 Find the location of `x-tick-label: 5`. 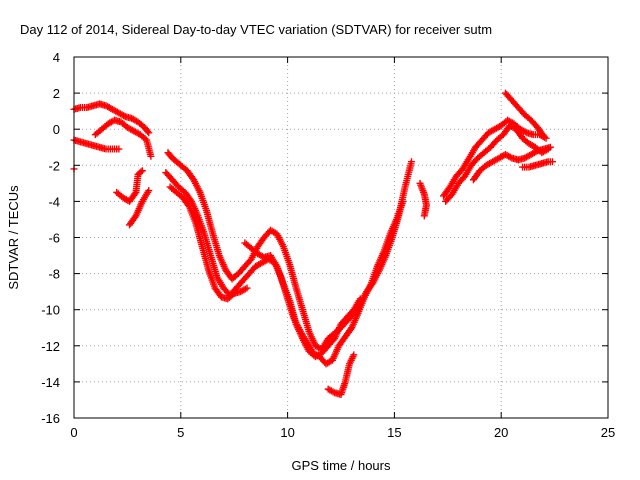

x-tick-label: 5 is located at coordinates (180, 432).